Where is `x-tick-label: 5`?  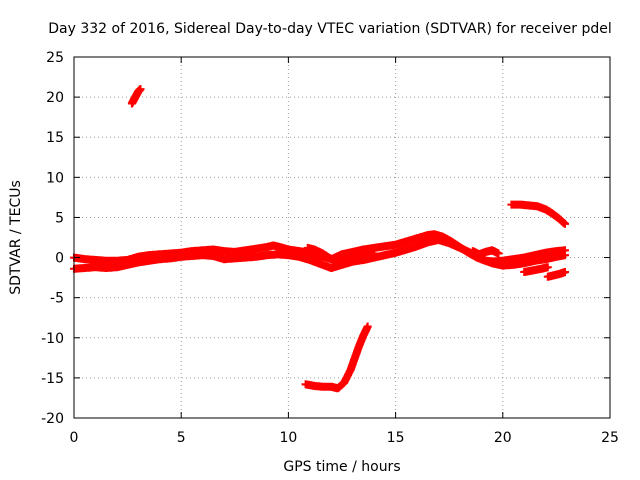 x-tick-label: 5 is located at coordinates (181, 438).